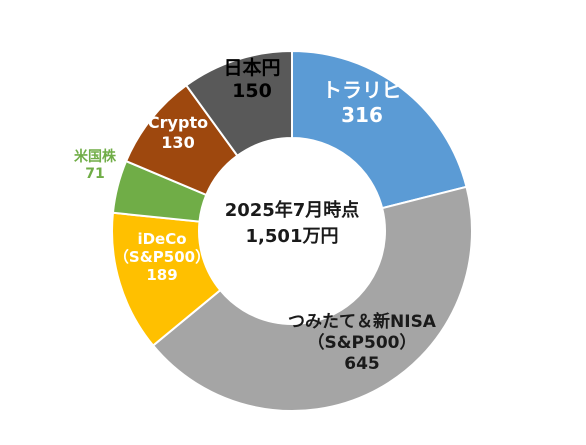  I want to click on slice-label-ideco-value: 189, so click(161, 275).